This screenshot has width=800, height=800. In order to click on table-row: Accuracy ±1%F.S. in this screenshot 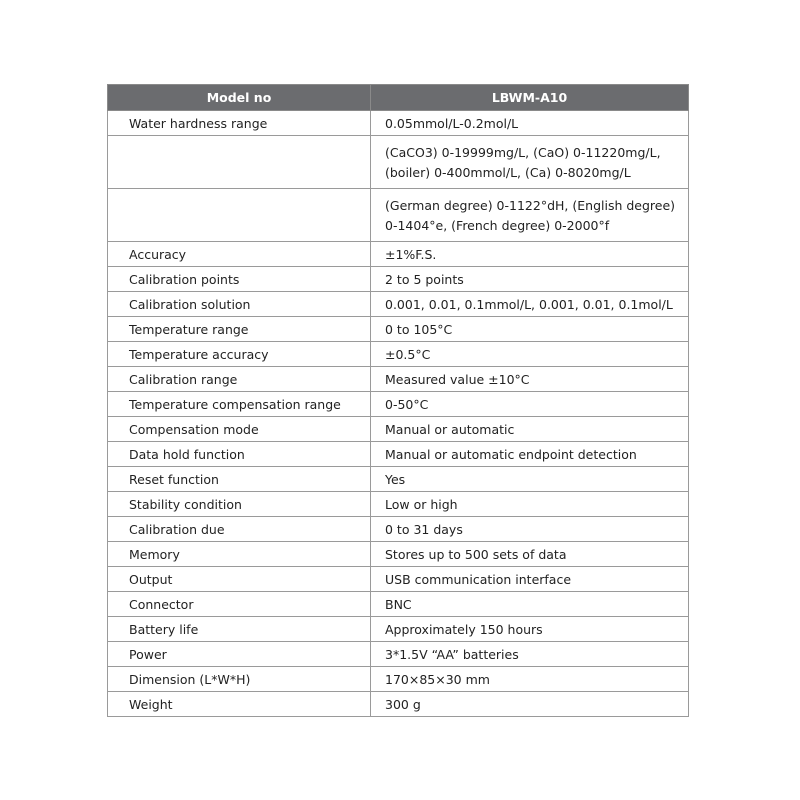, I will do `click(398, 254)`.